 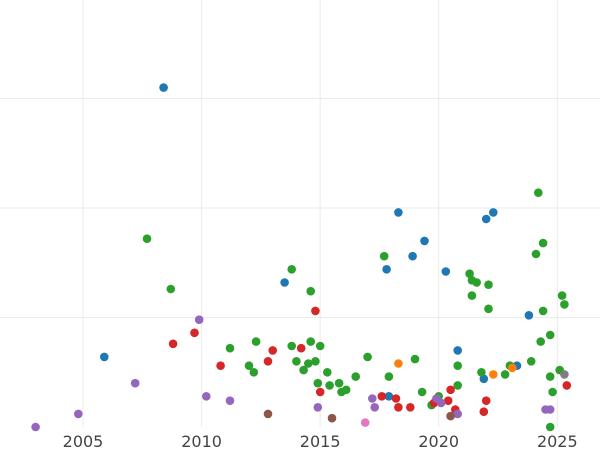 What do you see at coordinates (438, 441) in the screenshot?
I see `x-tick-label: 2020` at bounding box center [438, 441].